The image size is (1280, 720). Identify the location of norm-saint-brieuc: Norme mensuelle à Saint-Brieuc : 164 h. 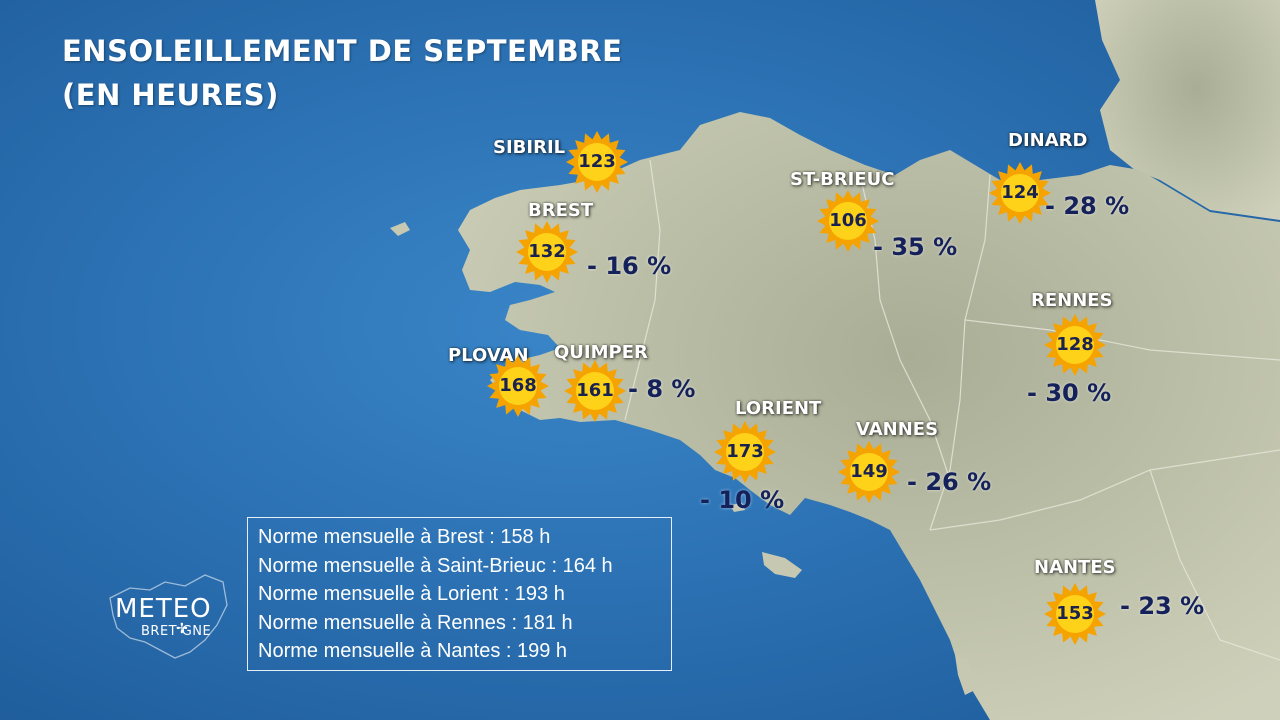
(435, 565).